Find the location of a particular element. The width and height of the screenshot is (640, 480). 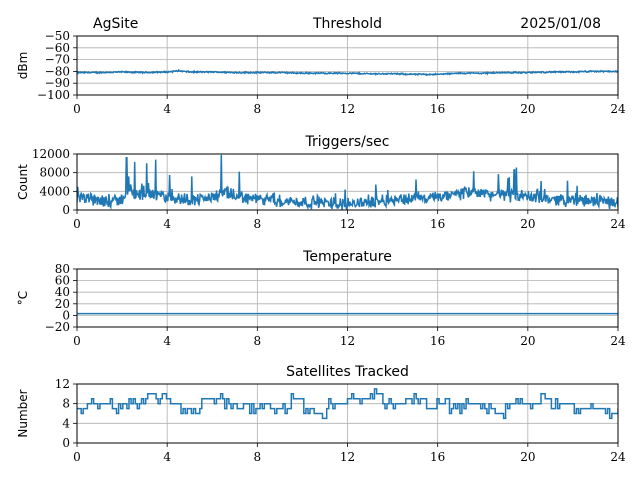

triggers-title: Triggers/sec is located at coordinates (347, 142).